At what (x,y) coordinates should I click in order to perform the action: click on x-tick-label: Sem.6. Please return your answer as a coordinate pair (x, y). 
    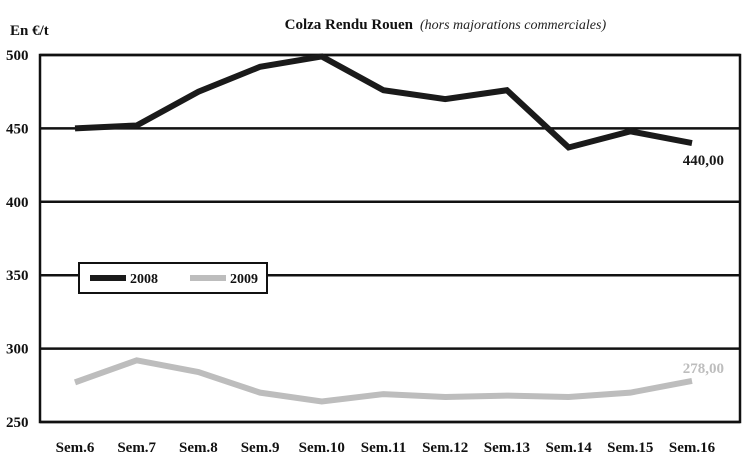
    Looking at the image, I should click on (75, 448).